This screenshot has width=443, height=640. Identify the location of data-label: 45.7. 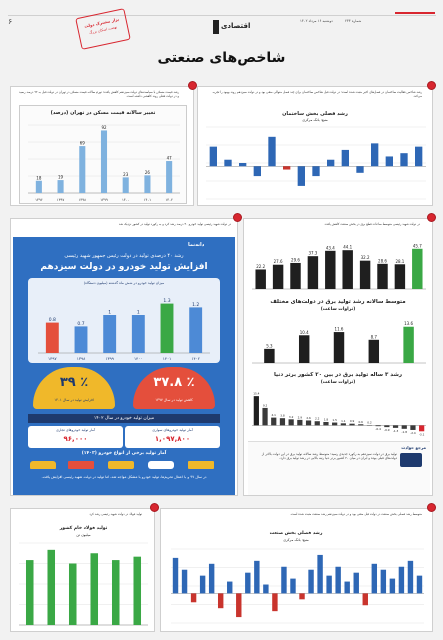
(417, 245).